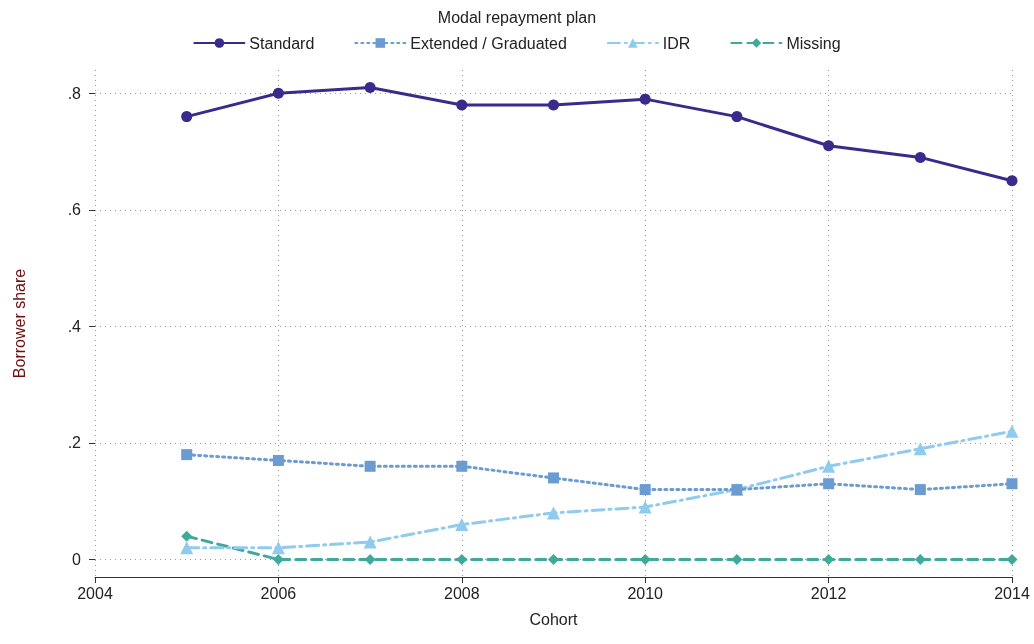 This screenshot has height=644, width=1034. What do you see at coordinates (77, 560) in the screenshot?
I see `y-tick-label: 0` at bounding box center [77, 560].